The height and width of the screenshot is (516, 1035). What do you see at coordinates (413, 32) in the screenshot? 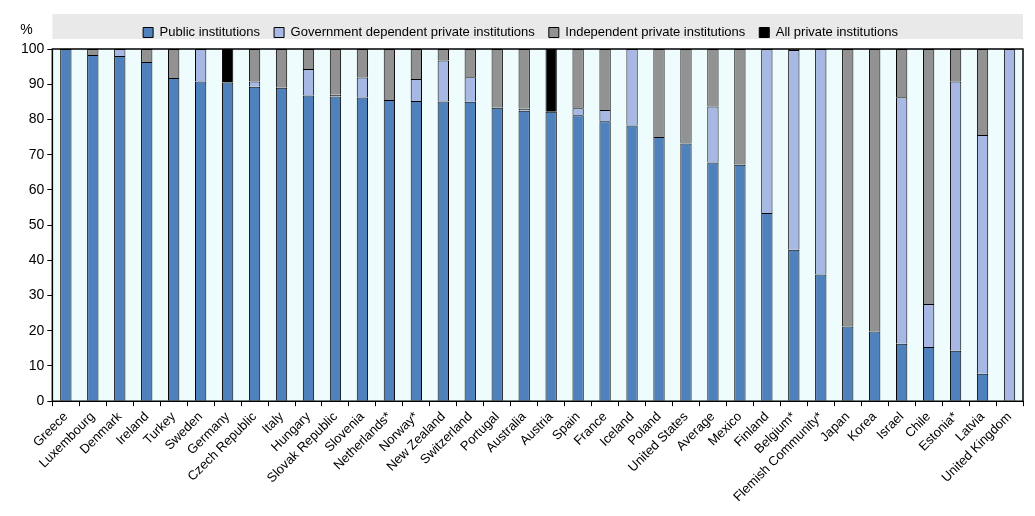
I see `legend-label: Government dependent private institutions` at bounding box center [413, 32].